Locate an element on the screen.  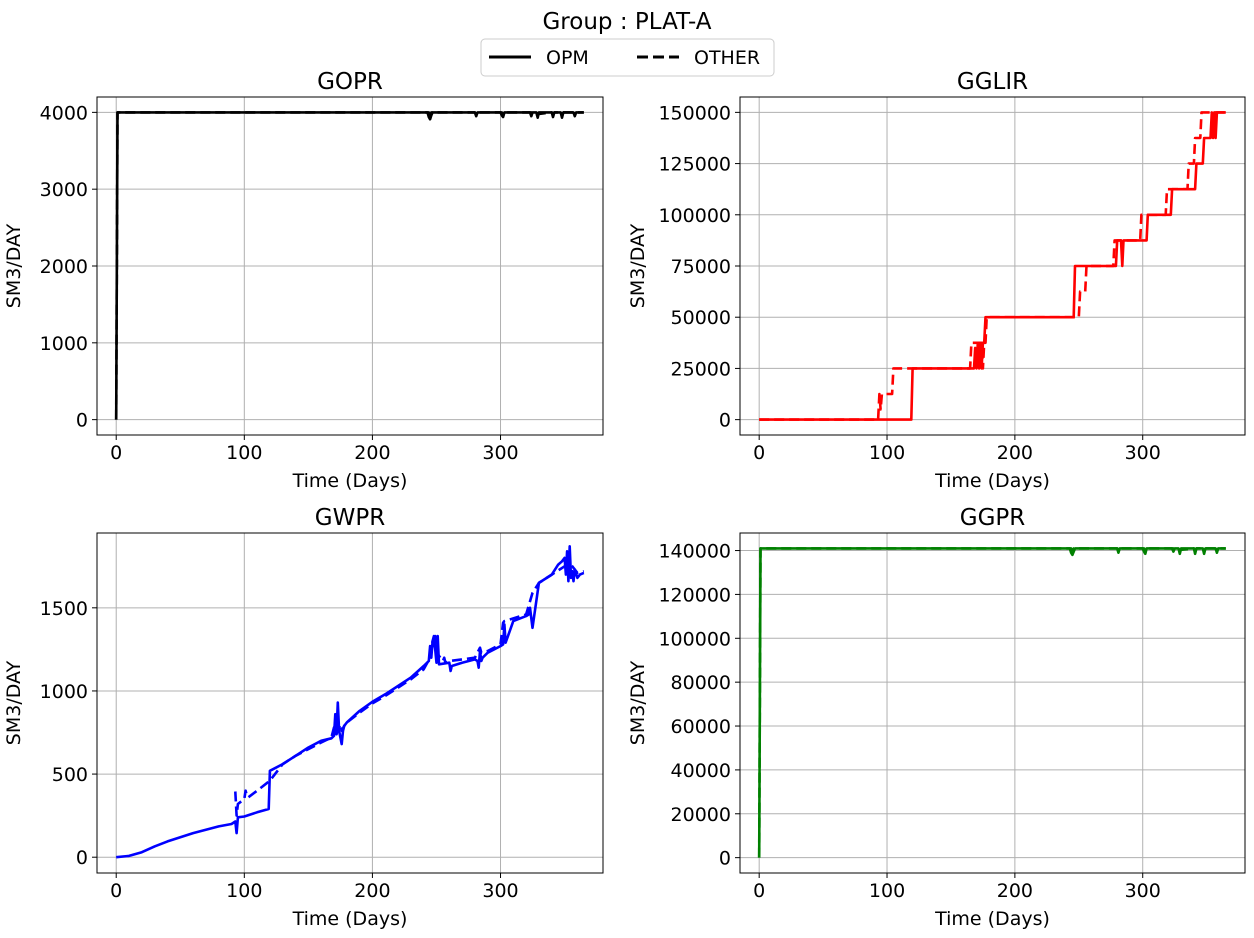
gglir-y-tick-label: 100000 is located at coordinates (694, 216).